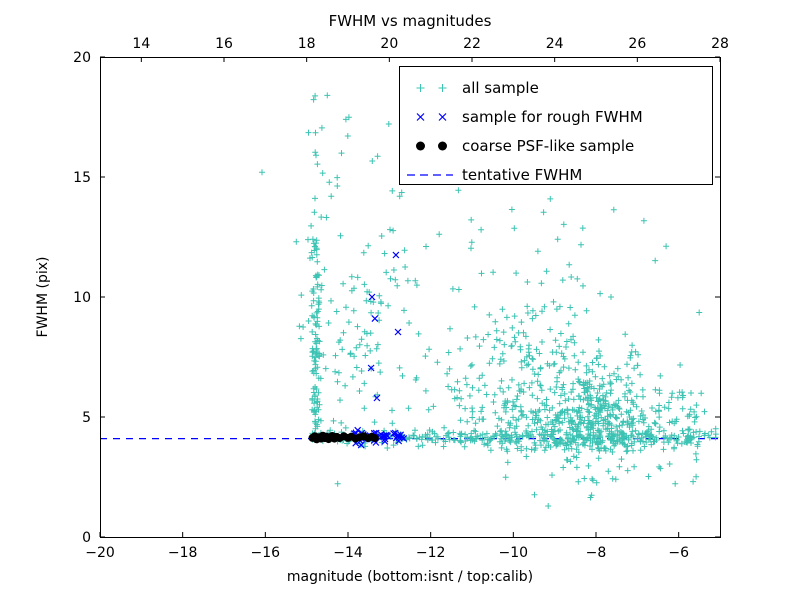  Describe the element at coordinates (266, 553) in the screenshot. I see `x-tick-label: −16` at that location.